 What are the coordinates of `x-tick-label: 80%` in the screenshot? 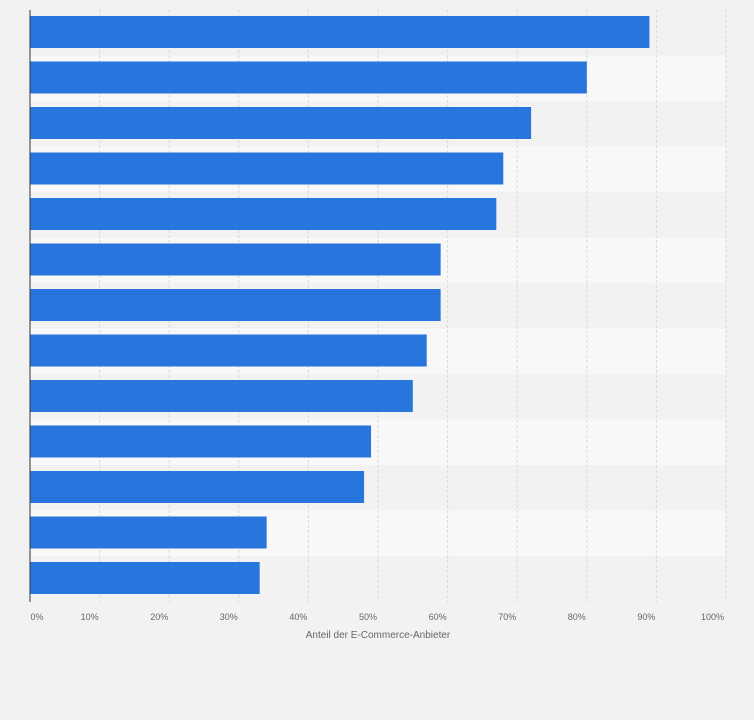 It's located at (577, 617).